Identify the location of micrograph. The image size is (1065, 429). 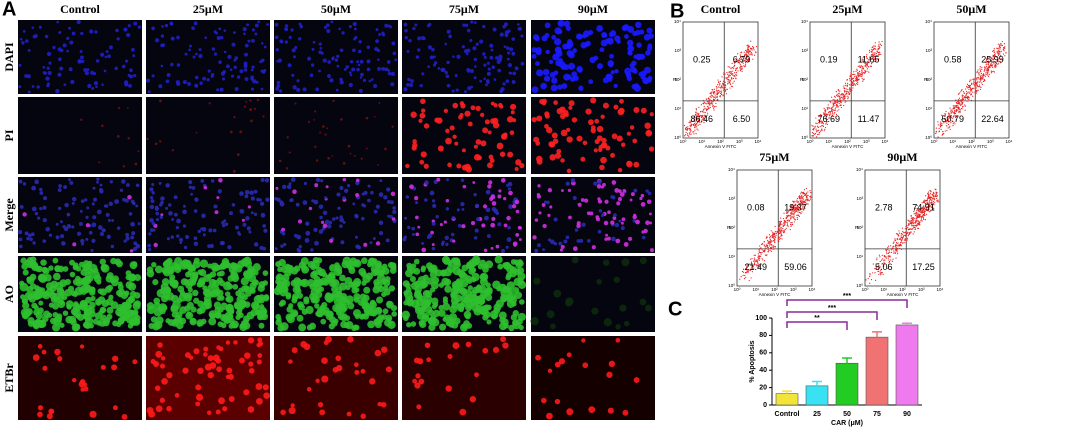
(464, 57).